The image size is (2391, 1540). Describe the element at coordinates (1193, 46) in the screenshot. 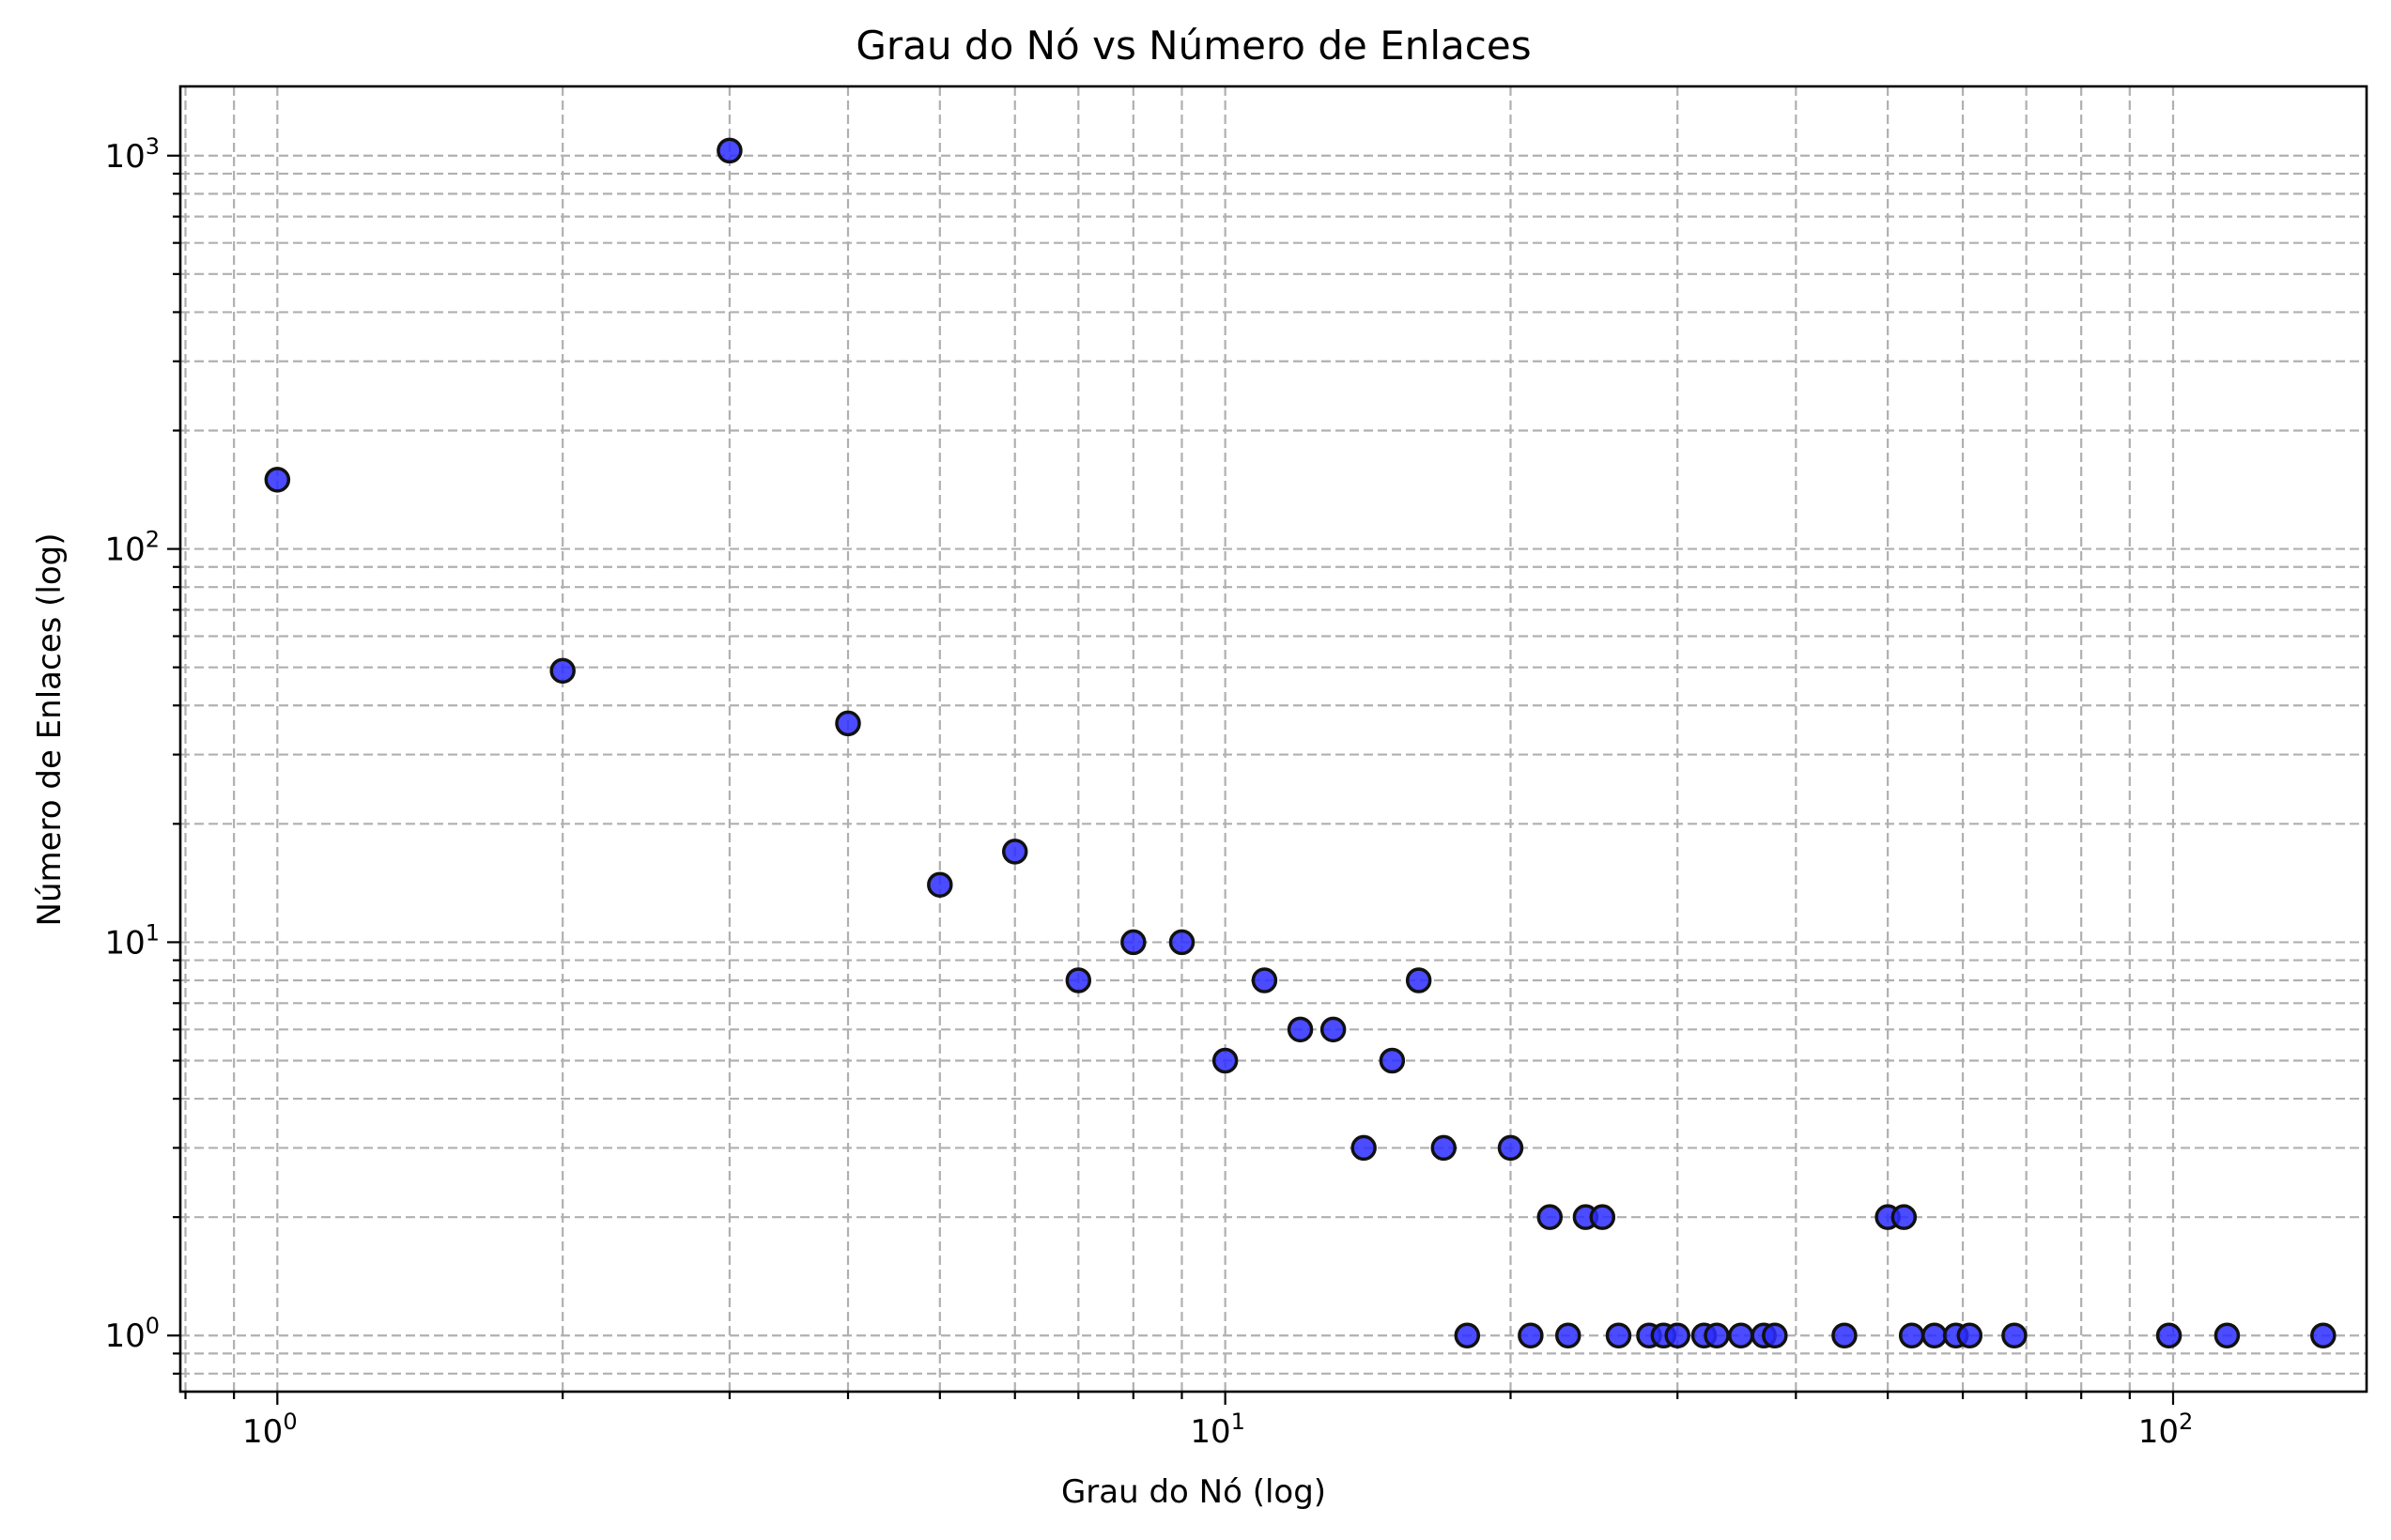

I see `chart-title: Grau do Nó vs Número de Enlaces` at that location.